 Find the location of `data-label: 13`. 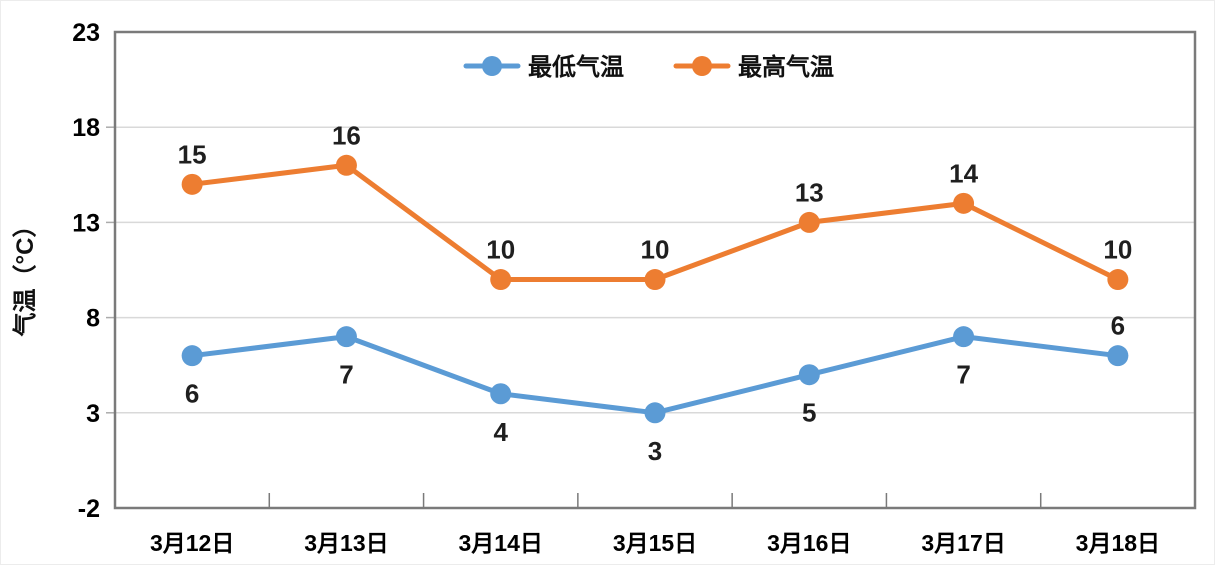

data-label: 13 is located at coordinates (809, 192).